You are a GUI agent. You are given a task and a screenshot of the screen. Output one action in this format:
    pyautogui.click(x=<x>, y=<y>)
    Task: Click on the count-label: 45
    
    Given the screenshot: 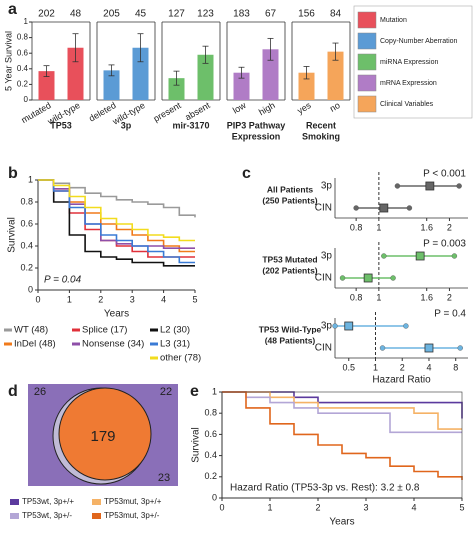 What is the action you would take?
    pyautogui.click(x=141, y=14)
    